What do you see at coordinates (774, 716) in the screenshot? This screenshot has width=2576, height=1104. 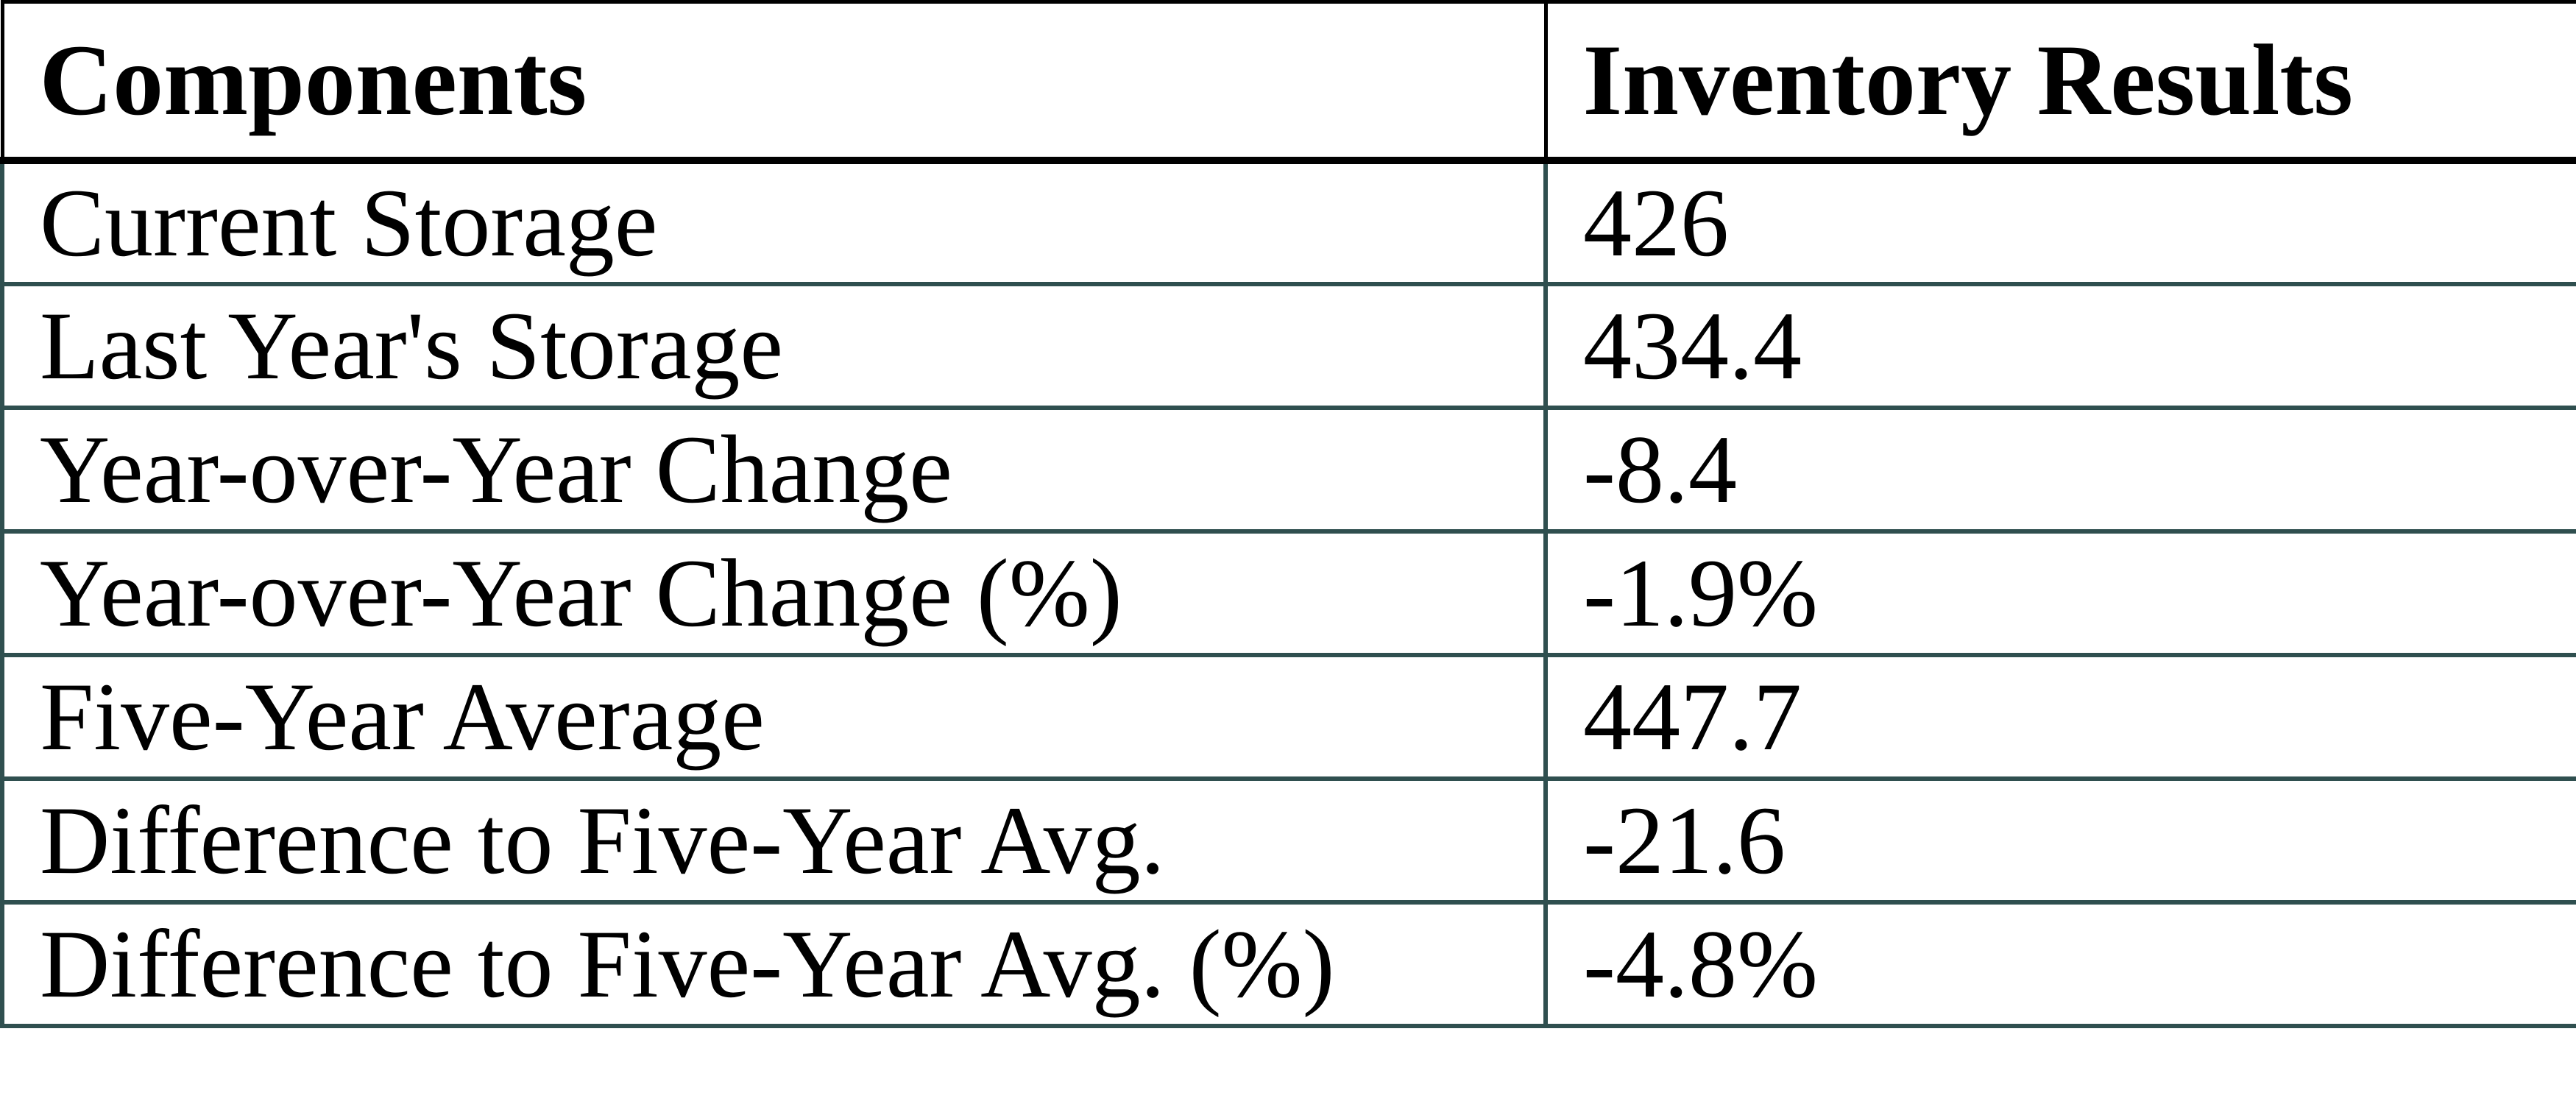 I see `row-label: Five-Year Average` at bounding box center [774, 716].